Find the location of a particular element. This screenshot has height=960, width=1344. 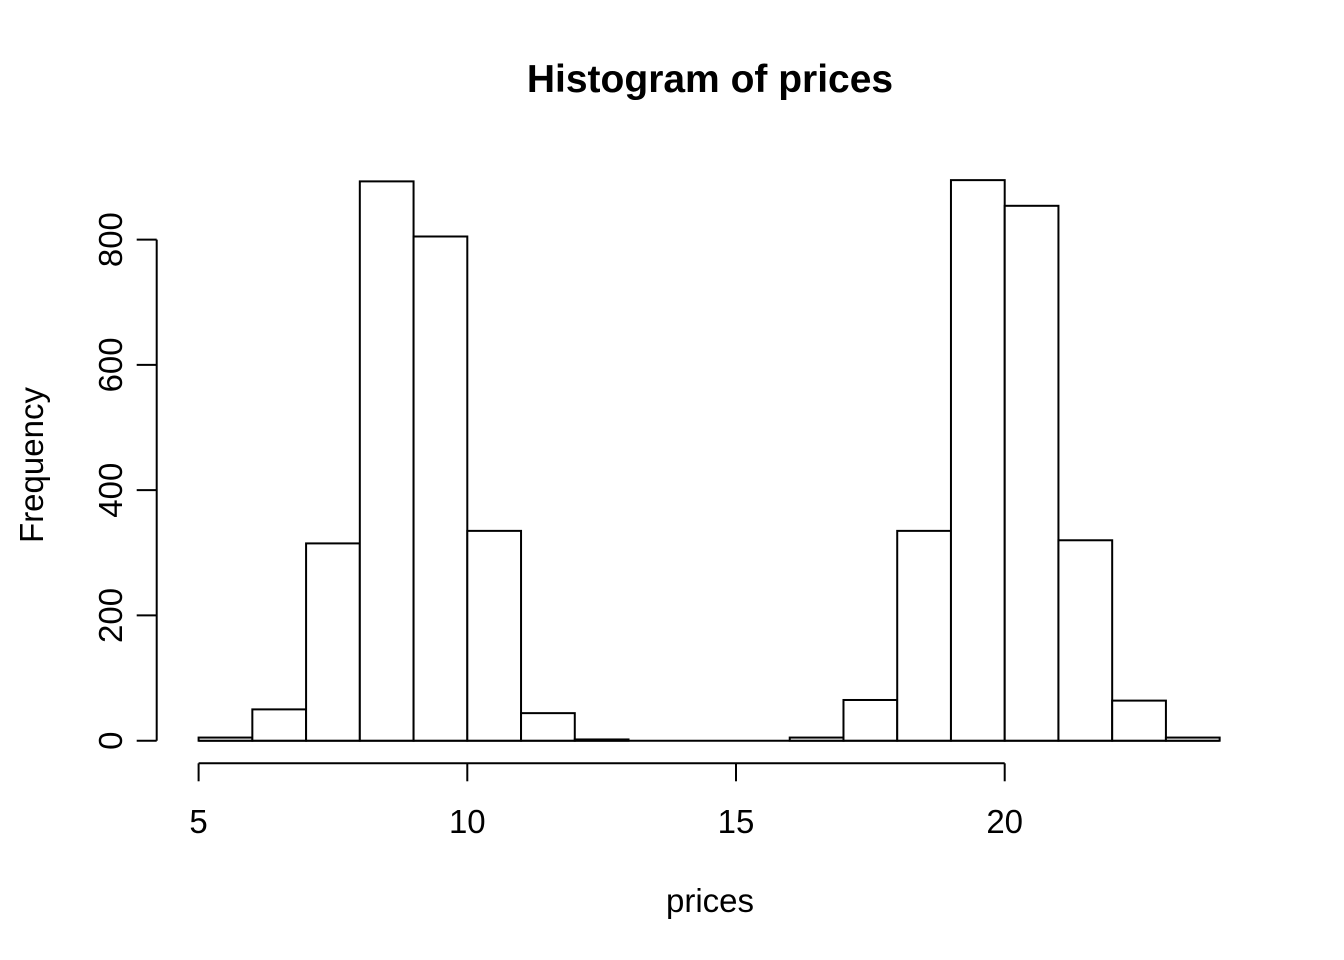

y-axis-label: Frequency is located at coordinates (31, 465).